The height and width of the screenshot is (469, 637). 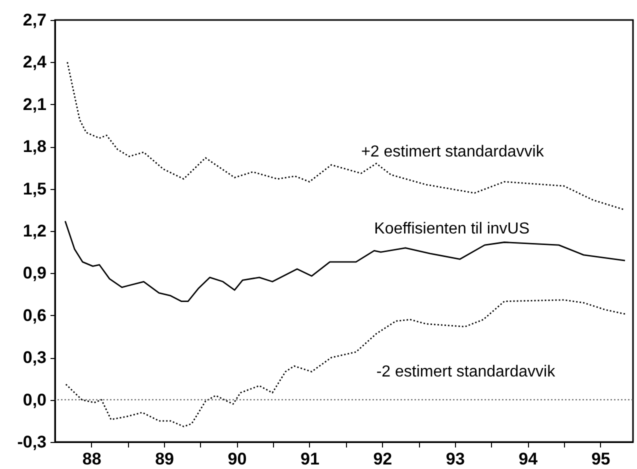 What do you see at coordinates (35, 62) in the screenshot?
I see `y-tick-label: 2,4` at bounding box center [35, 62].